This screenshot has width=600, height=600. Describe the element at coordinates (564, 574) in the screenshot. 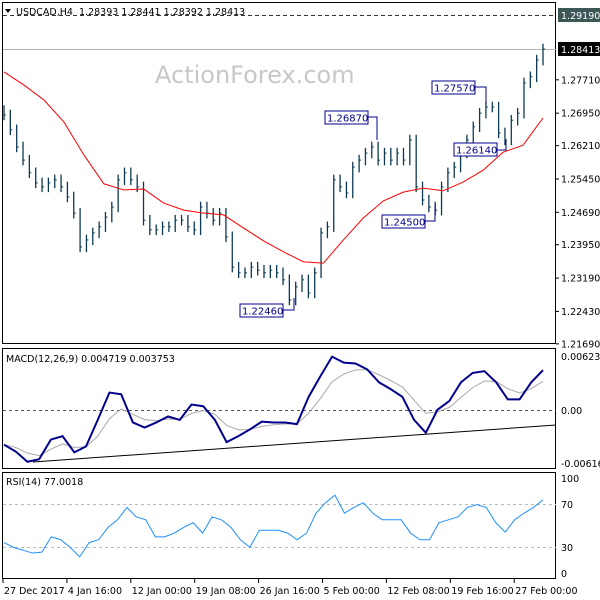

I see `rsi-tick-0: 0` at that location.